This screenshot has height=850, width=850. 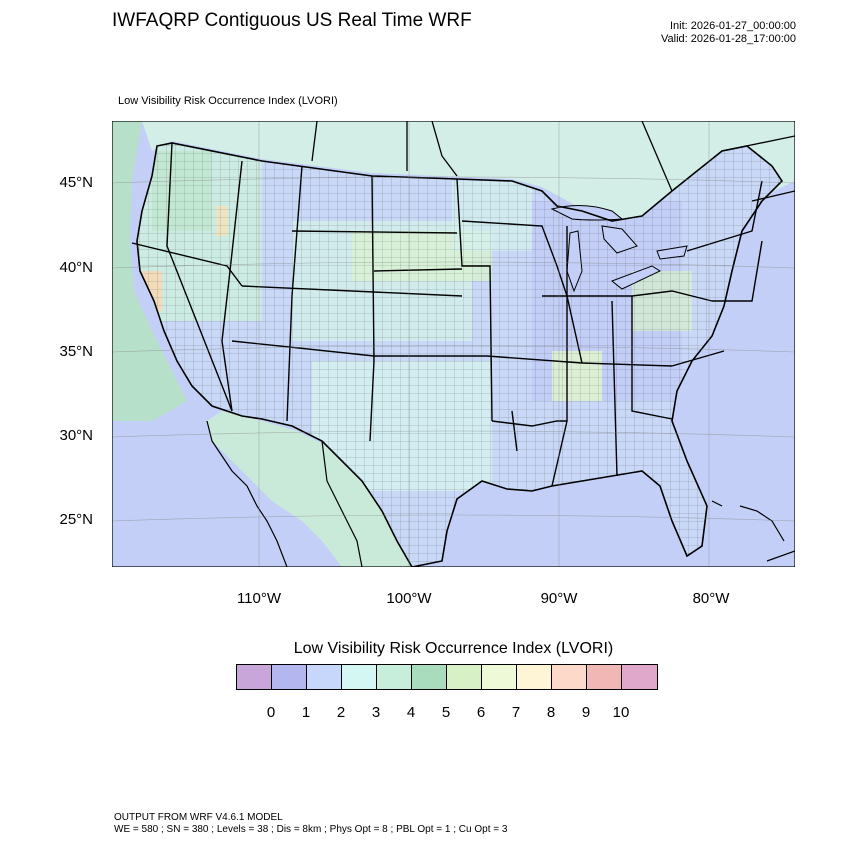 What do you see at coordinates (446, 712) in the screenshot?
I see `legend-tick-label: 5` at bounding box center [446, 712].